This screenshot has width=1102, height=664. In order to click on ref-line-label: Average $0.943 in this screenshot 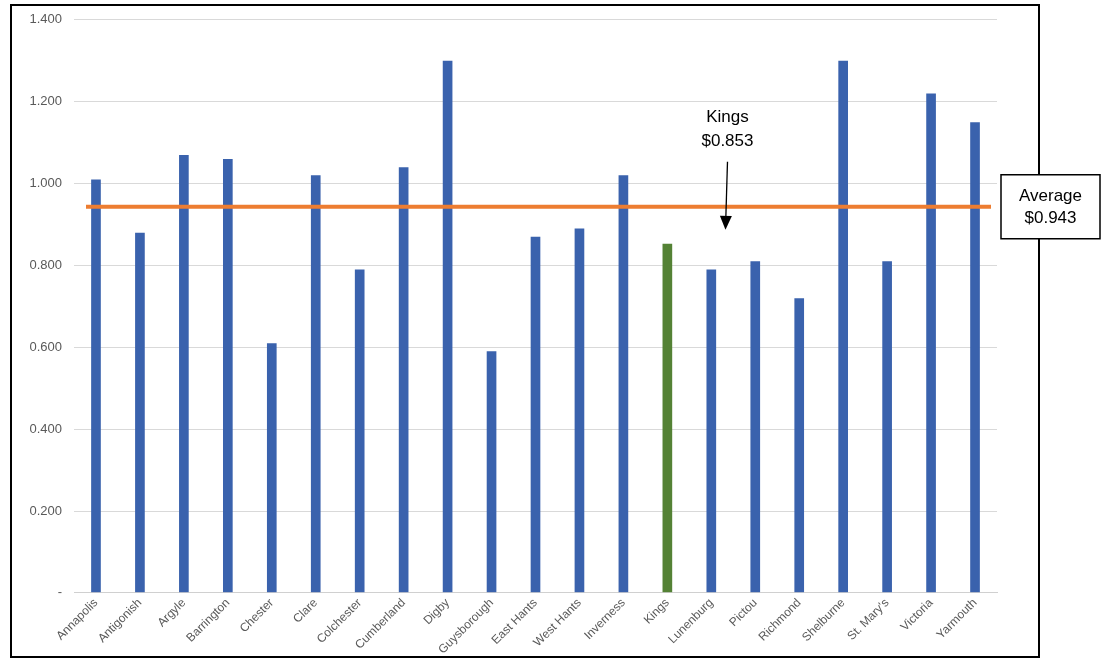, I will do `click(1050, 206)`.